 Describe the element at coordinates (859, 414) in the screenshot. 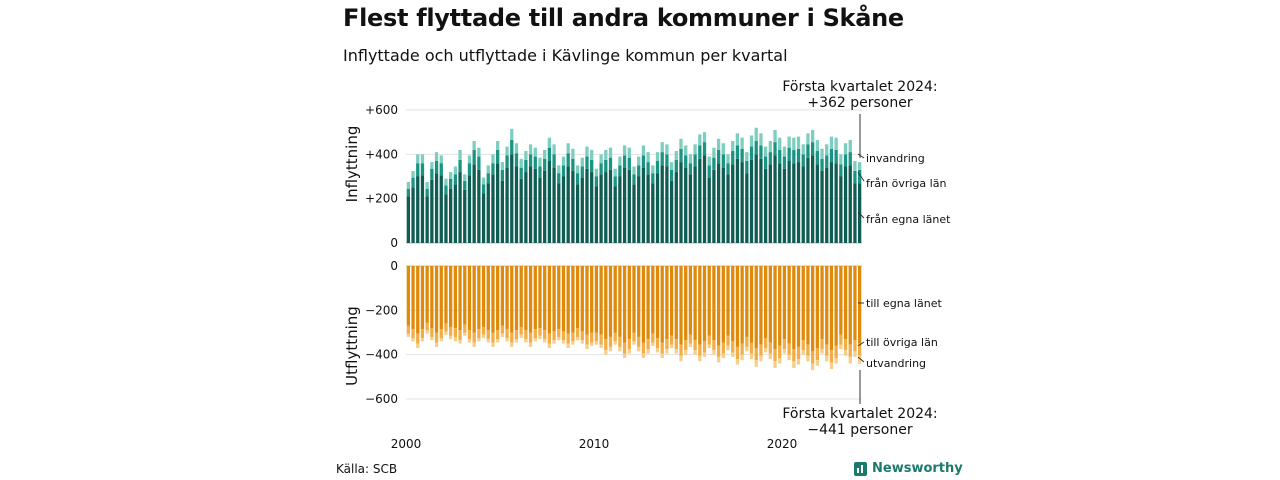

I see `outflow-annotation-line1: Första kvartalet 2024:` at that location.